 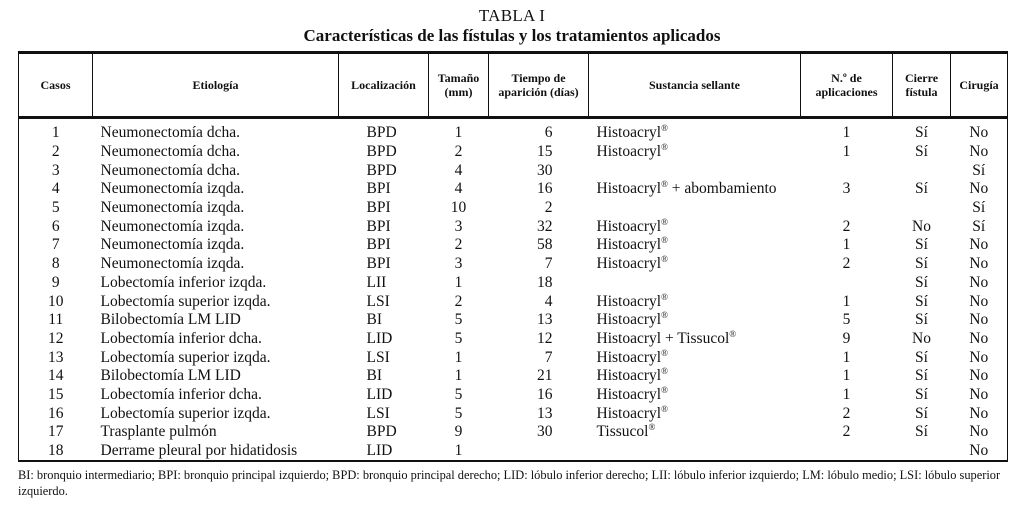 What do you see at coordinates (513, 452) in the screenshot?
I see `table-row: 18 Derrame pleural por hidatidosis LID 1 No` at bounding box center [513, 452].